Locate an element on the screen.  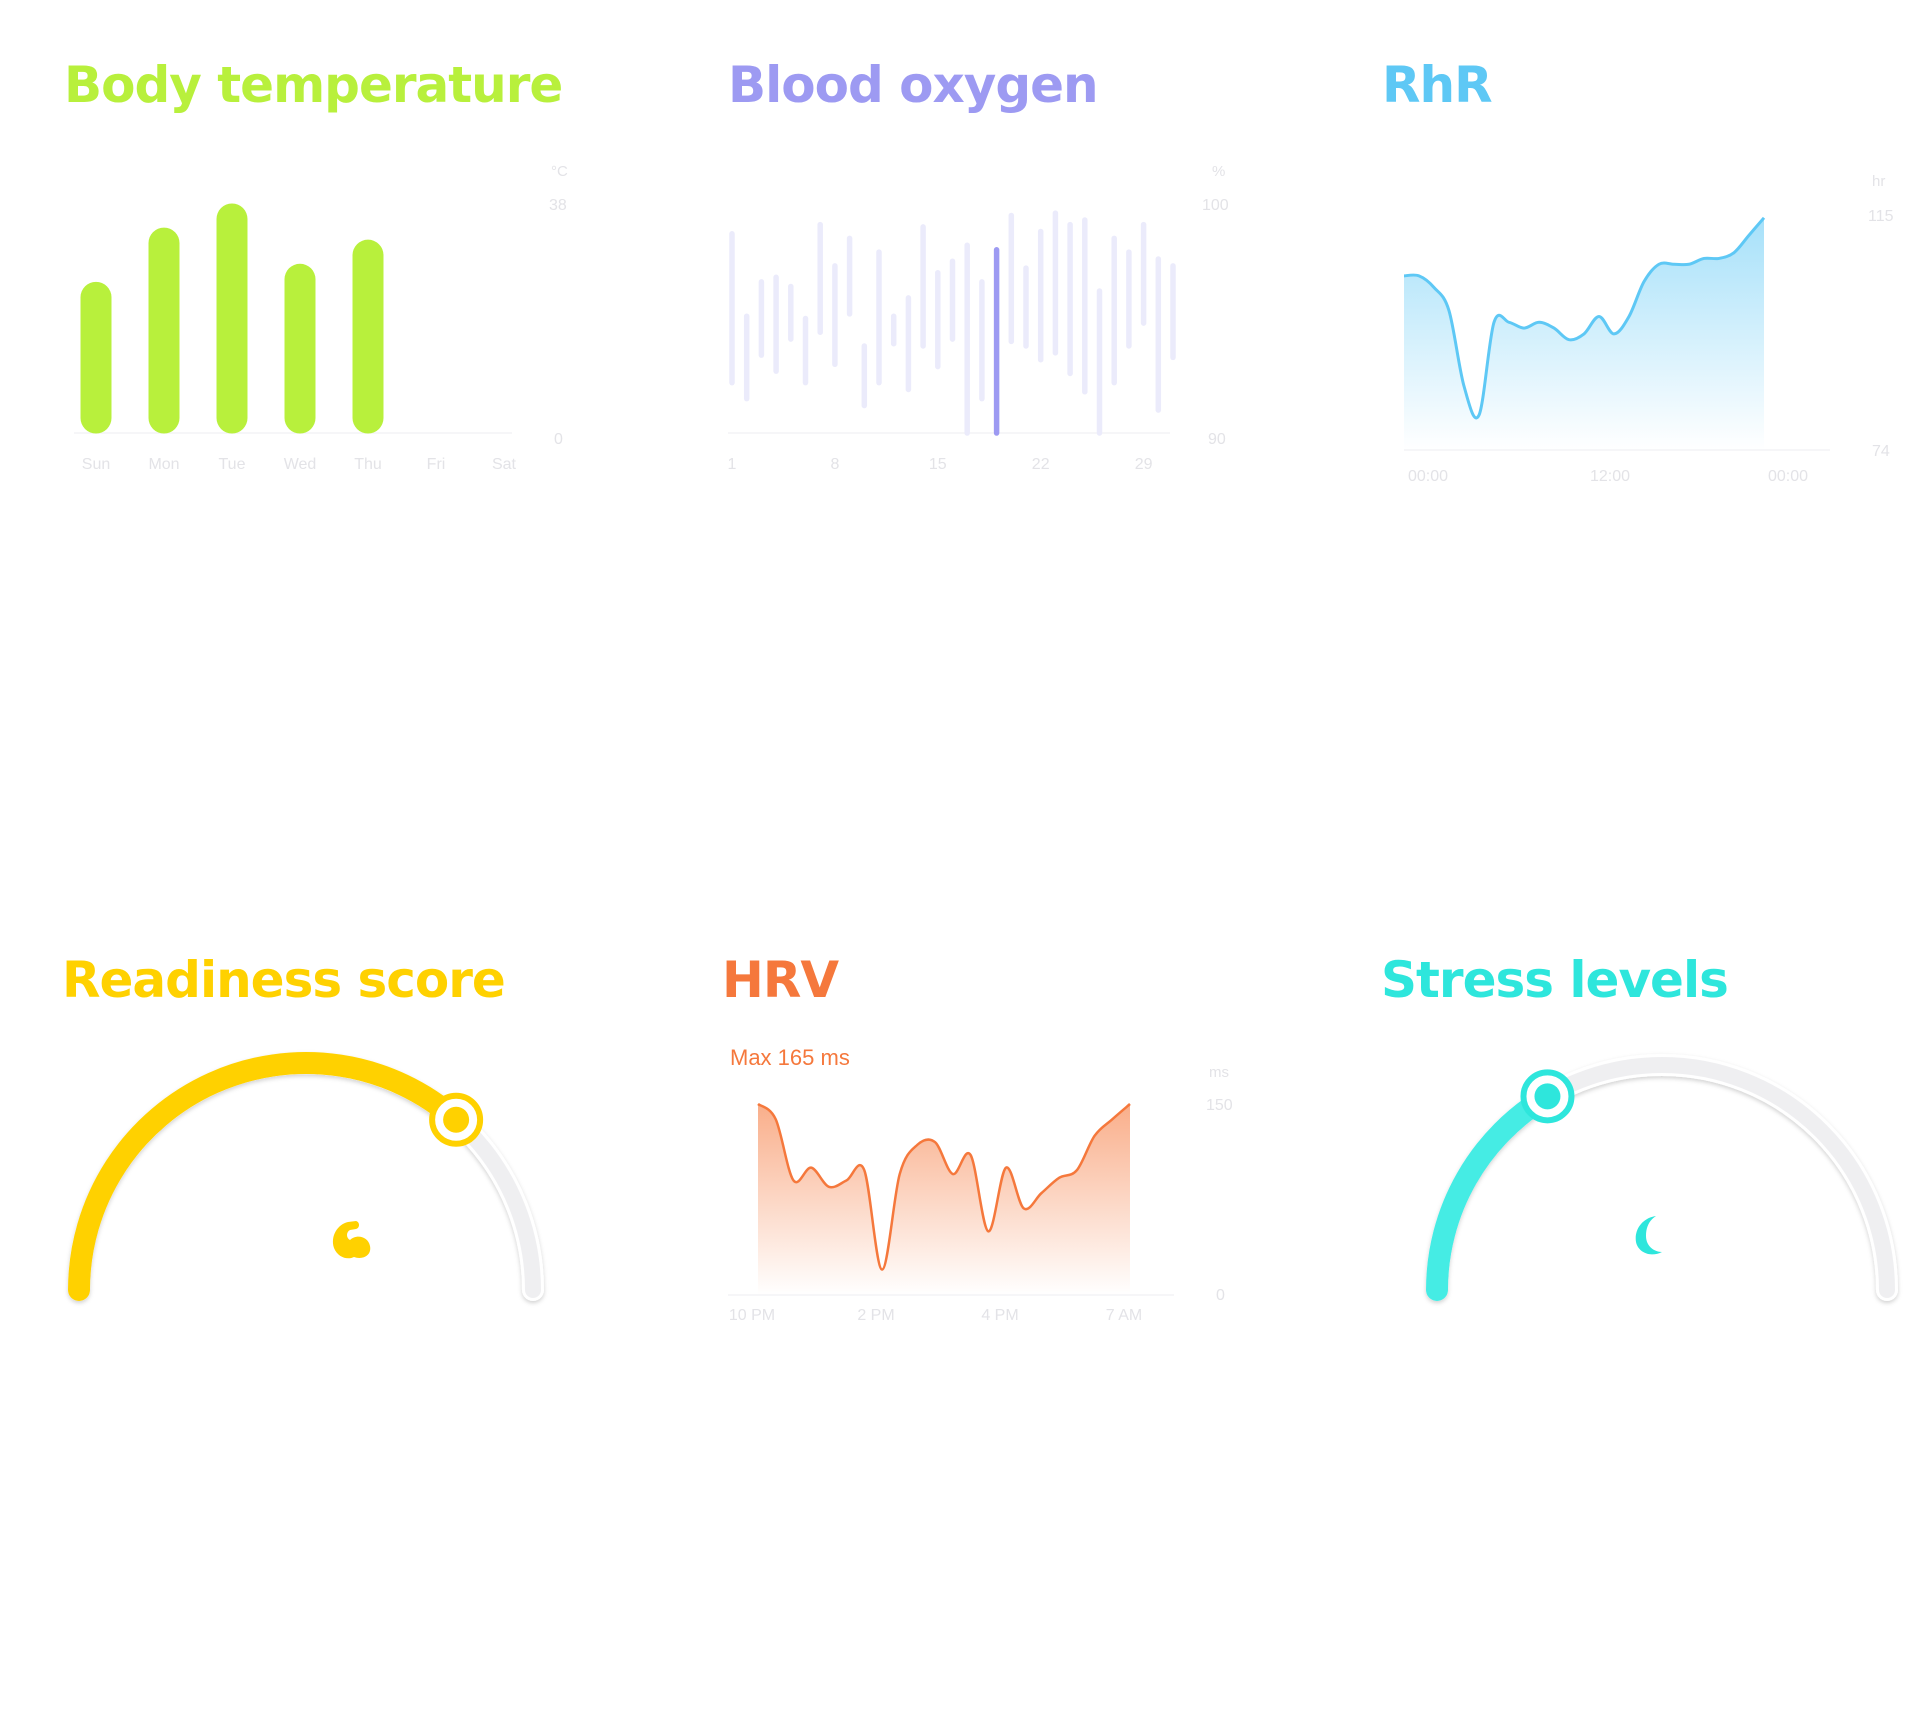
rhr-title: RhR is located at coordinates (1437, 85).